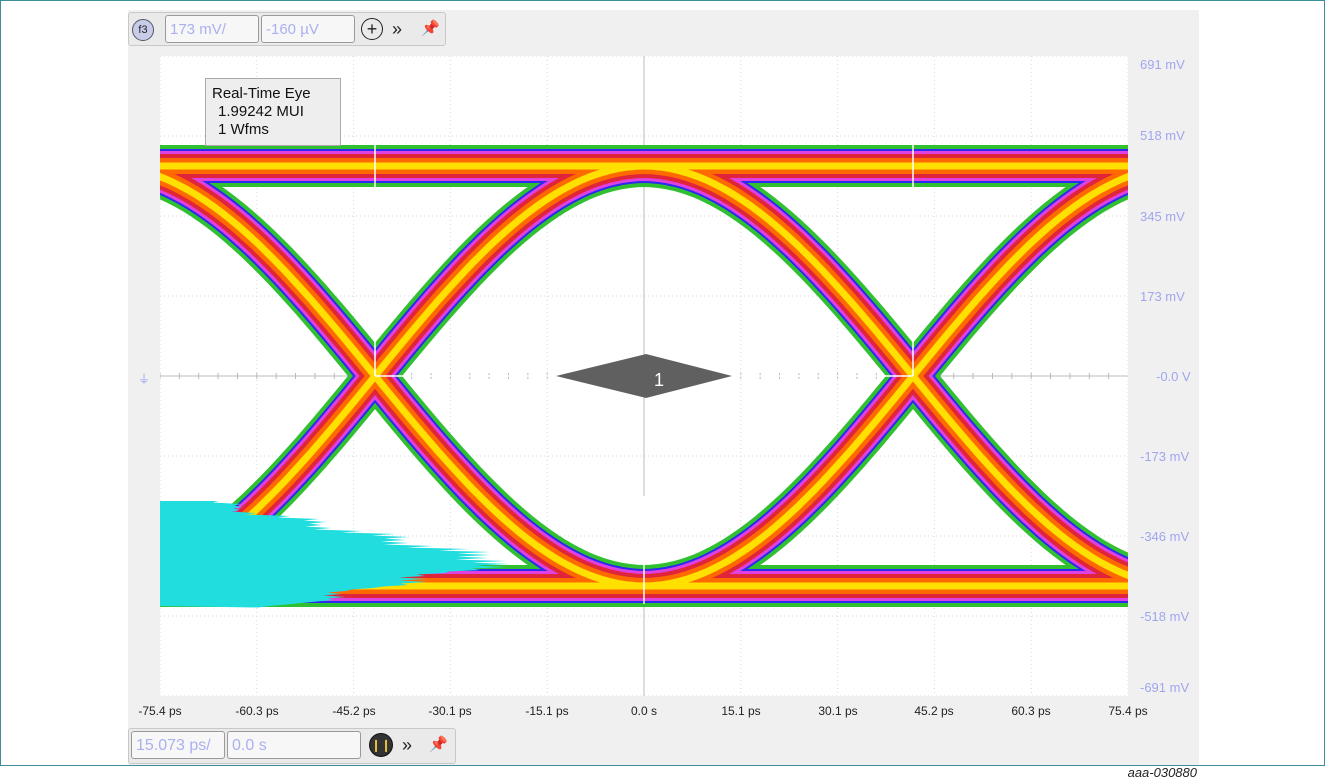 This screenshot has height=780, width=1327. Describe the element at coordinates (644, 711) in the screenshot. I see `time-label: 0.0 s` at that location.